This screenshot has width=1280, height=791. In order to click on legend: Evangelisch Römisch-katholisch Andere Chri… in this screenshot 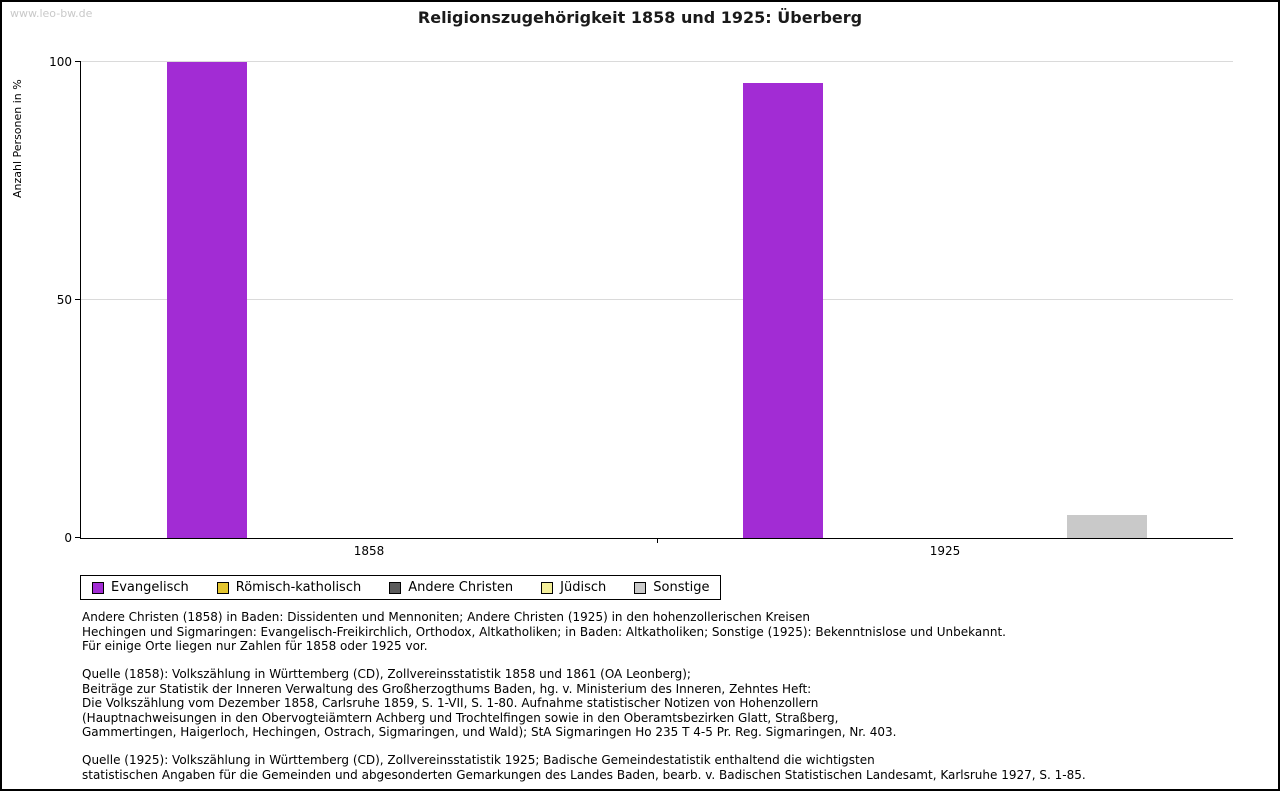, I will do `click(401, 587)`.